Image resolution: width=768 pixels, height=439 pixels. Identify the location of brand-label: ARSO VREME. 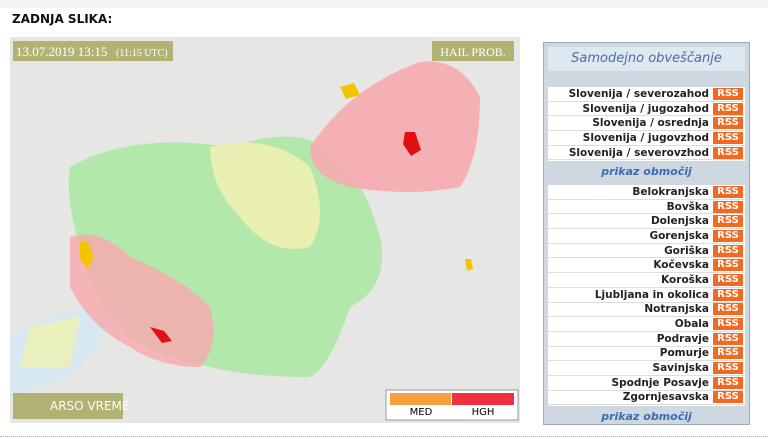
(90, 406).